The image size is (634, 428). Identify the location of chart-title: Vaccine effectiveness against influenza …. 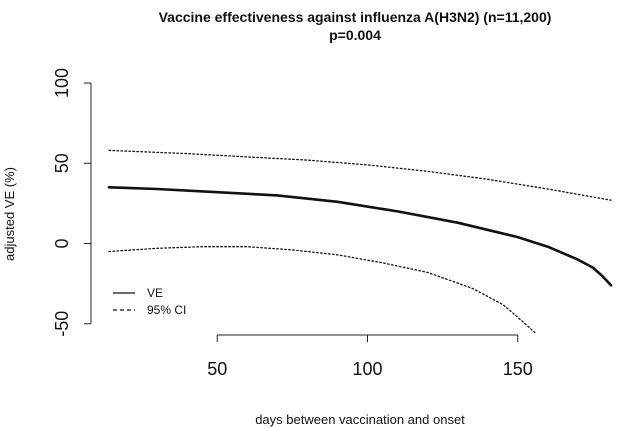
(355, 17).